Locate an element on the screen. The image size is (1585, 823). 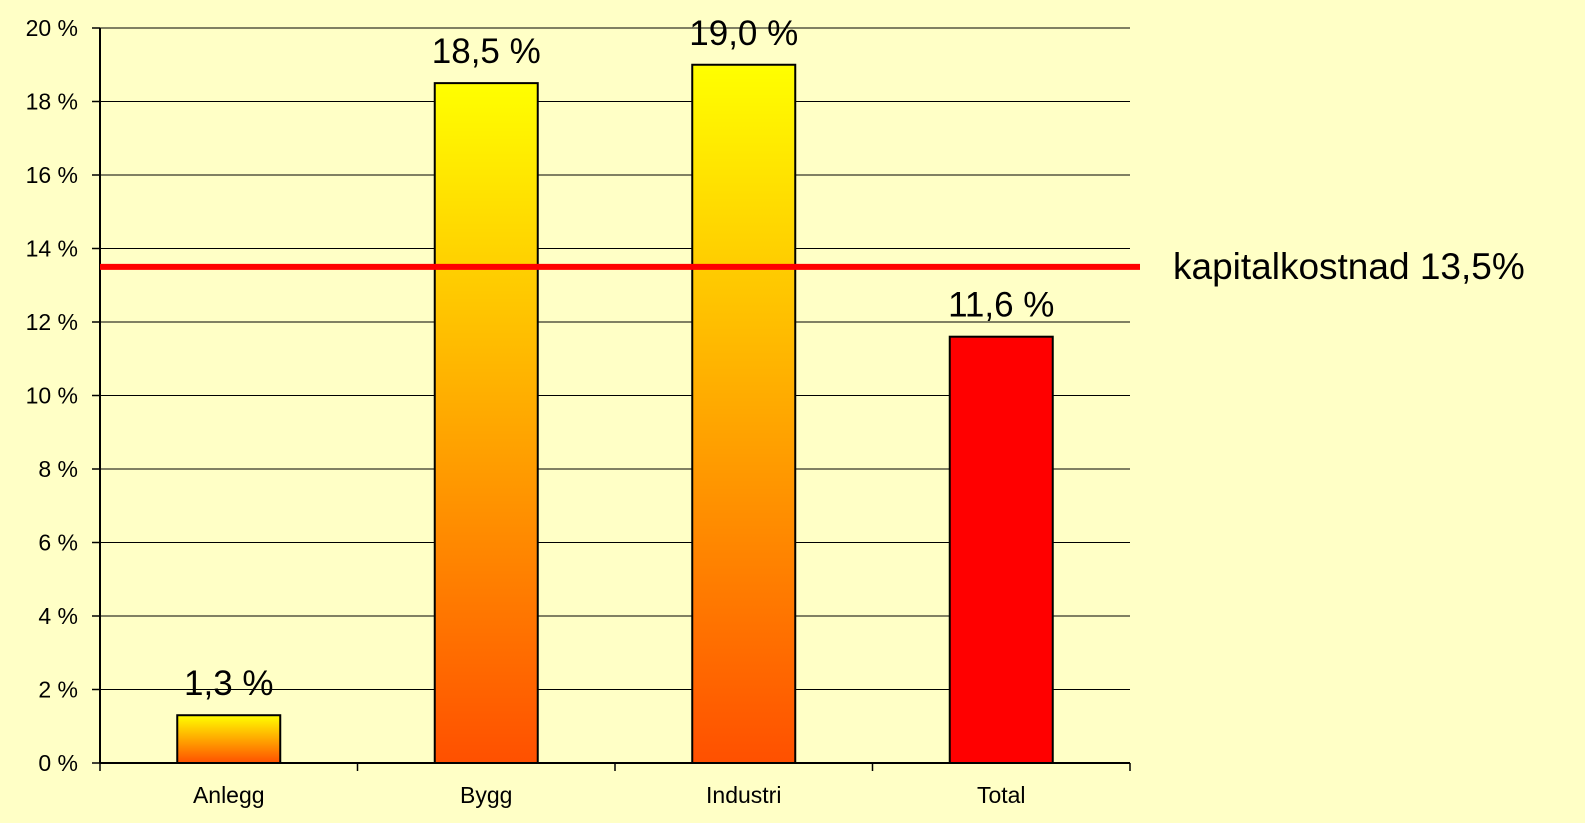
bar-total is located at coordinates (1001, 549).